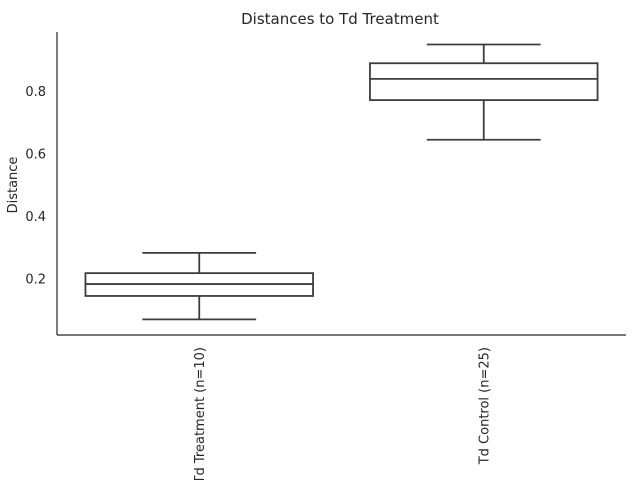 The width and height of the screenshot is (640, 480). Describe the element at coordinates (35, 186) in the screenshot. I see `y-axis-ticks: 0.2 0.4 0.6 0.8` at that location.